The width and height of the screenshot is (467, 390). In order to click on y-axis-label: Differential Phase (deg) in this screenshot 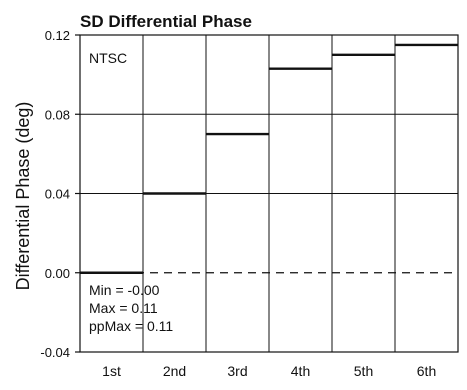, I will do `click(23, 196)`.